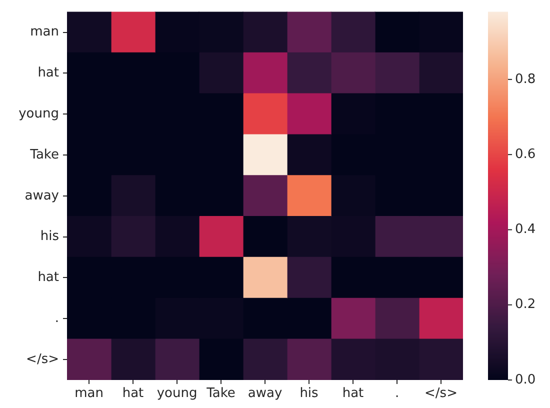  What do you see at coordinates (89, 394) in the screenshot?
I see `x-tick-label: man` at bounding box center [89, 394].